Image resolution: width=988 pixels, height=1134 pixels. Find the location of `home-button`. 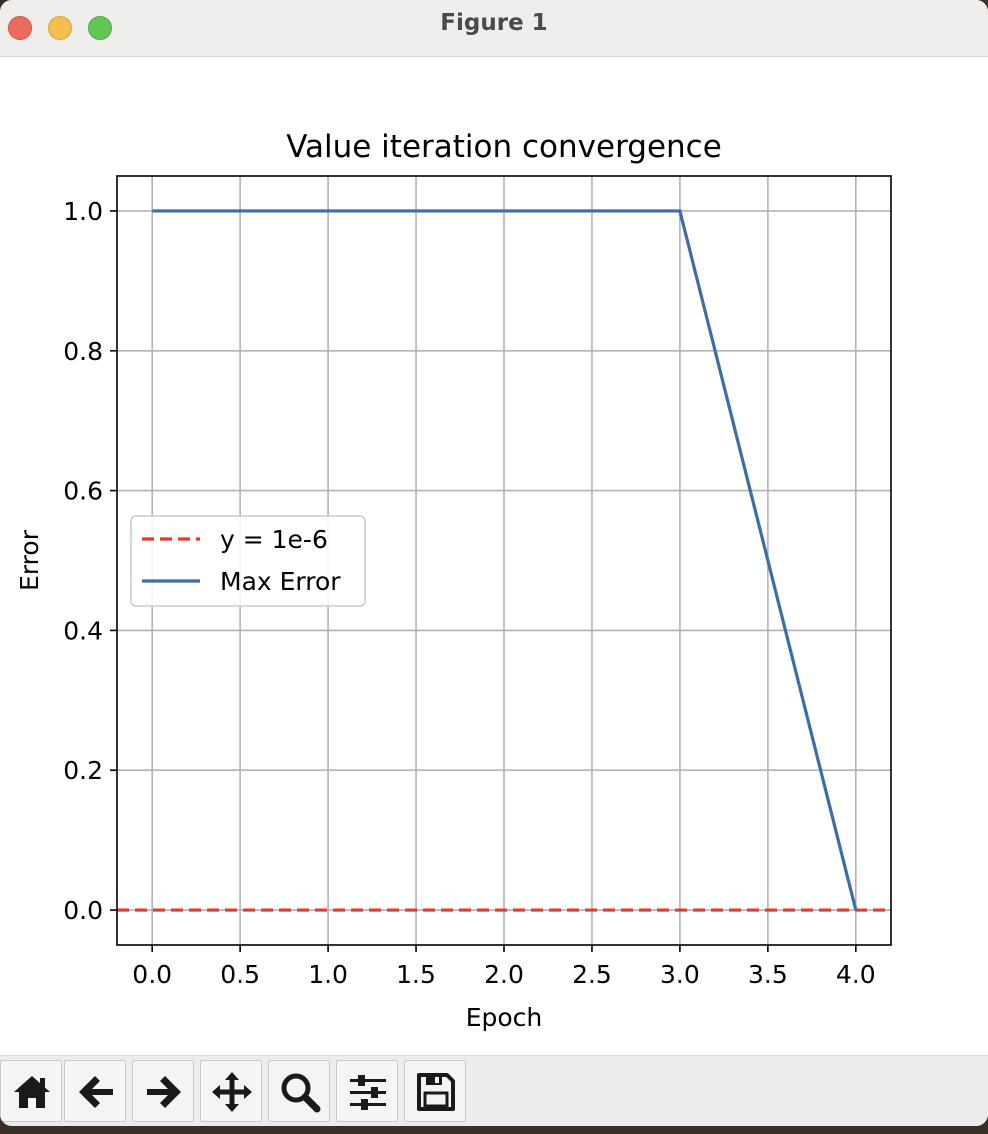

home-button is located at coordinates (31, 1091).